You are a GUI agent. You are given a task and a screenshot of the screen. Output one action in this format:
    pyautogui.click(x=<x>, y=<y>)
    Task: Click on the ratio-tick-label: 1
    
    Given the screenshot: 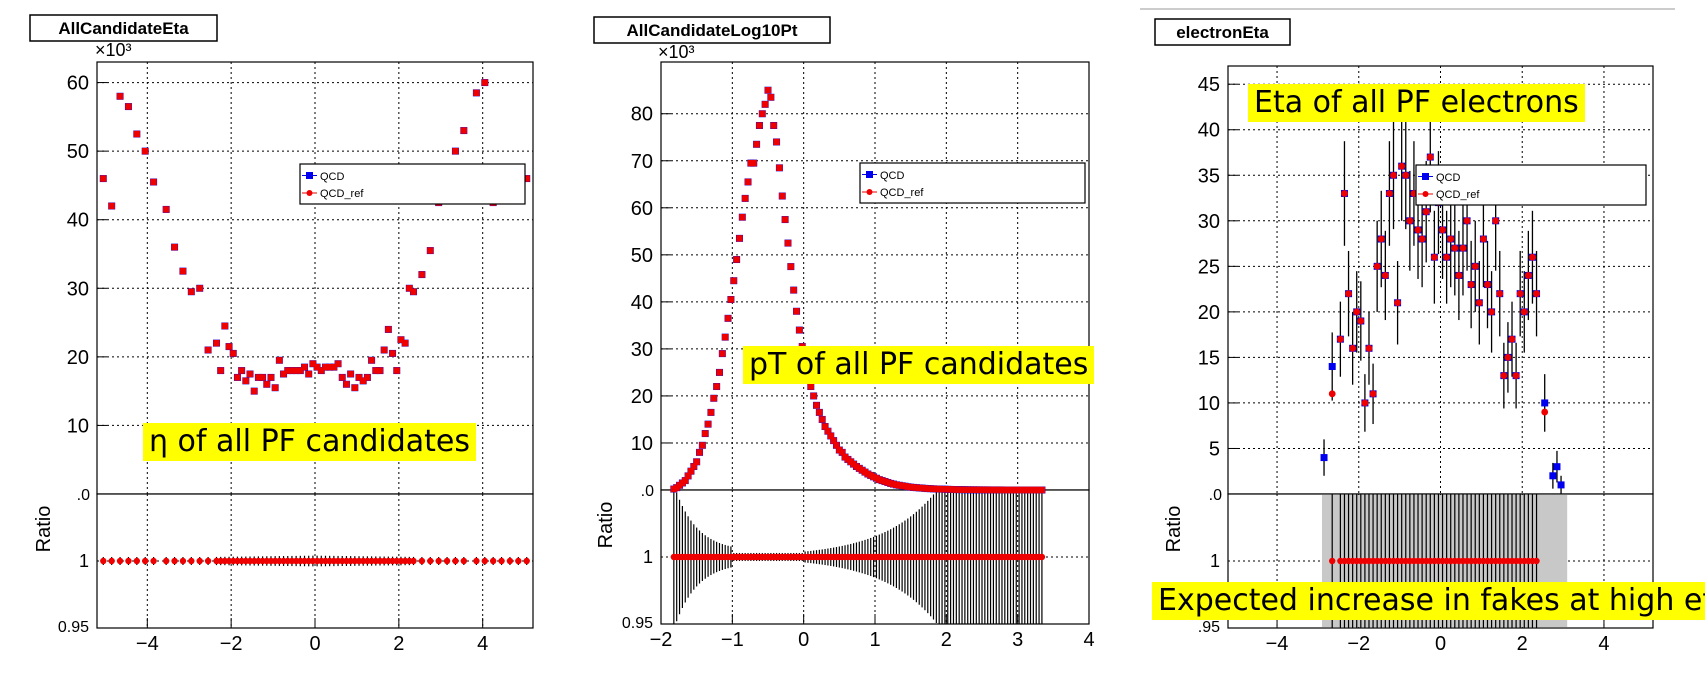 What is the action you would take?
    pyautogui.click(x=84, y=561)
    